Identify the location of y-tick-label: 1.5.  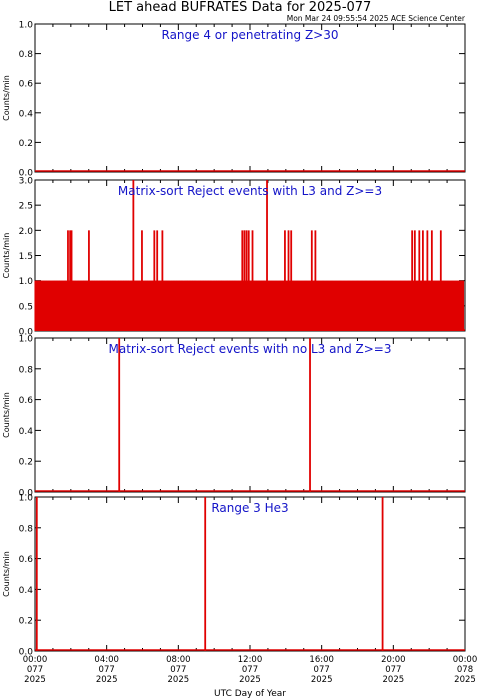
(26, 257).